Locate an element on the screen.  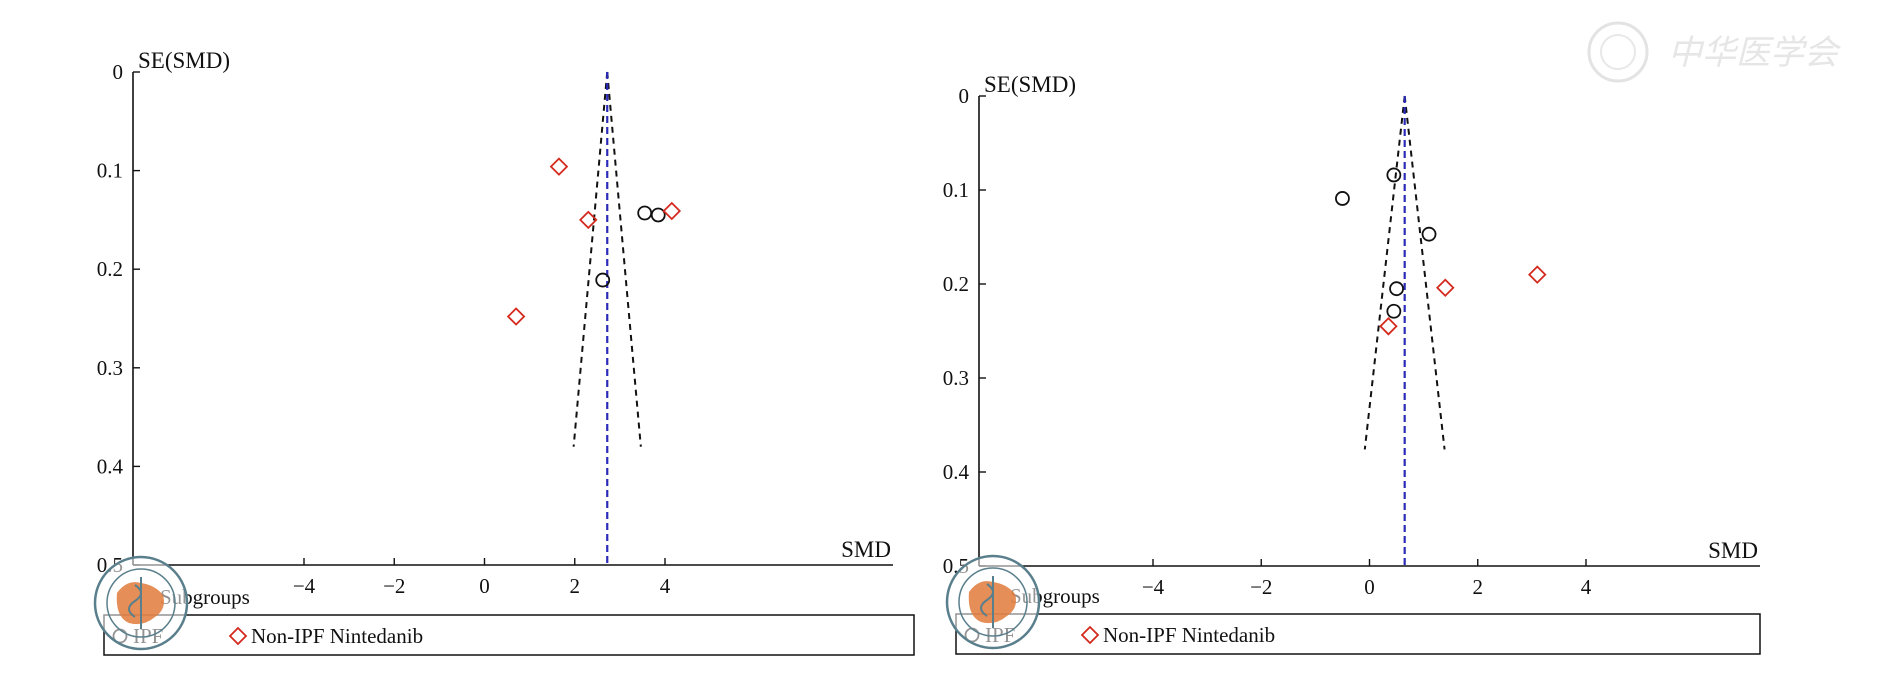
watermark-seal-inner-icon is located at coordinates (1618, 52).